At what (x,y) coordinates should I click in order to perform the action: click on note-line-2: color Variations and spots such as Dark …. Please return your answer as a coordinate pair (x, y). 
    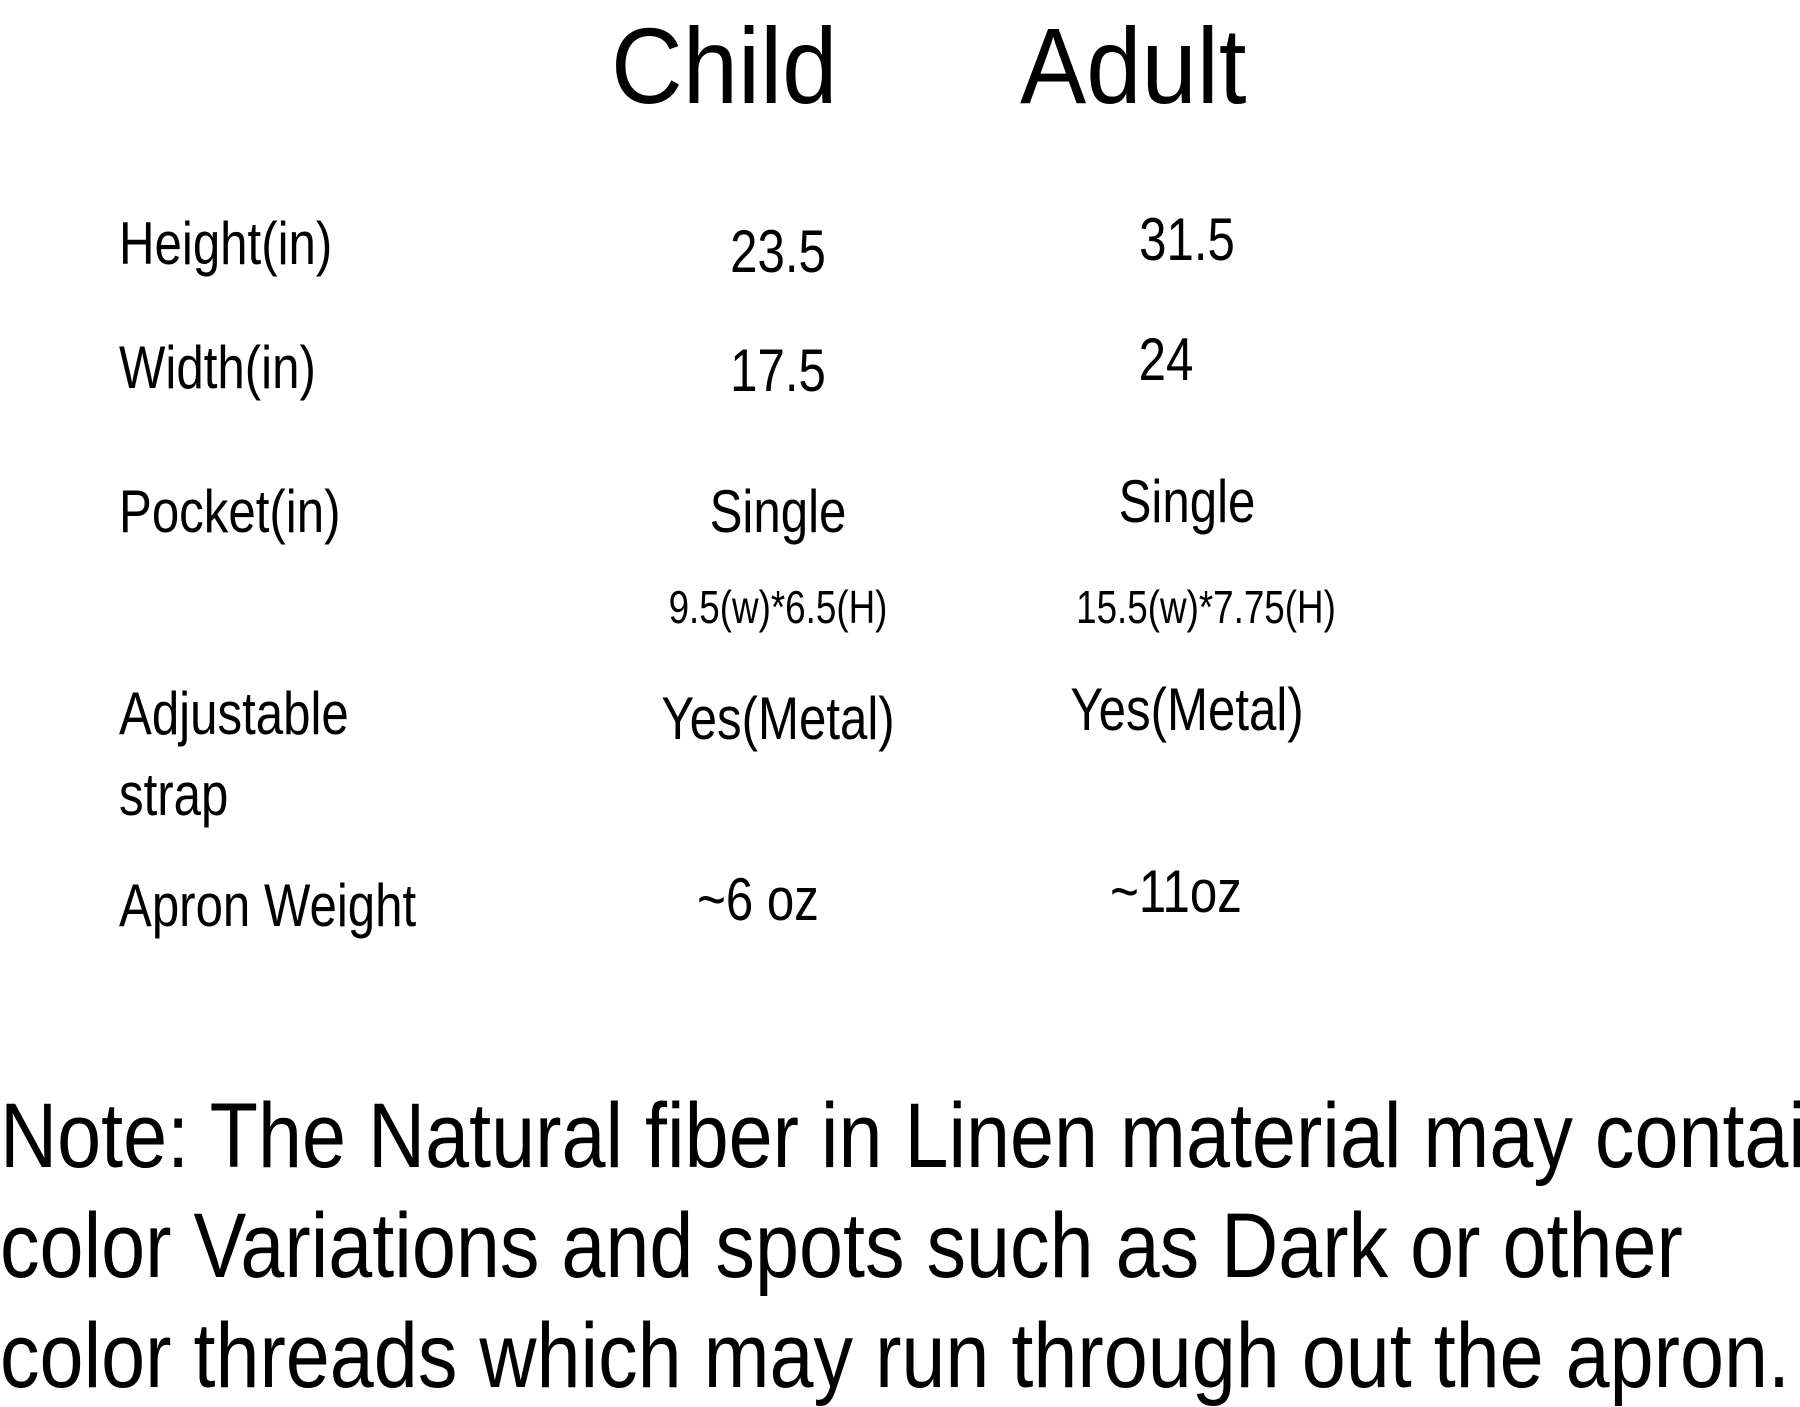
    Looking at the image, I should click on (841, 1246).